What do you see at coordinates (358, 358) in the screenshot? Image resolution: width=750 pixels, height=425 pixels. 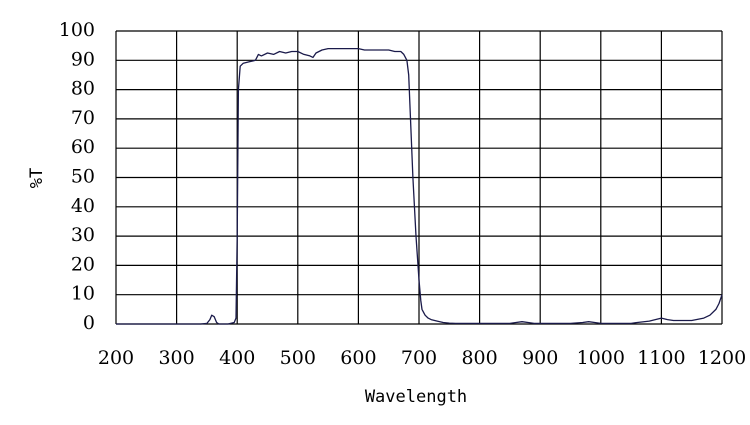 I see `x-tick-label: 600` at bounding box center [358, 358].